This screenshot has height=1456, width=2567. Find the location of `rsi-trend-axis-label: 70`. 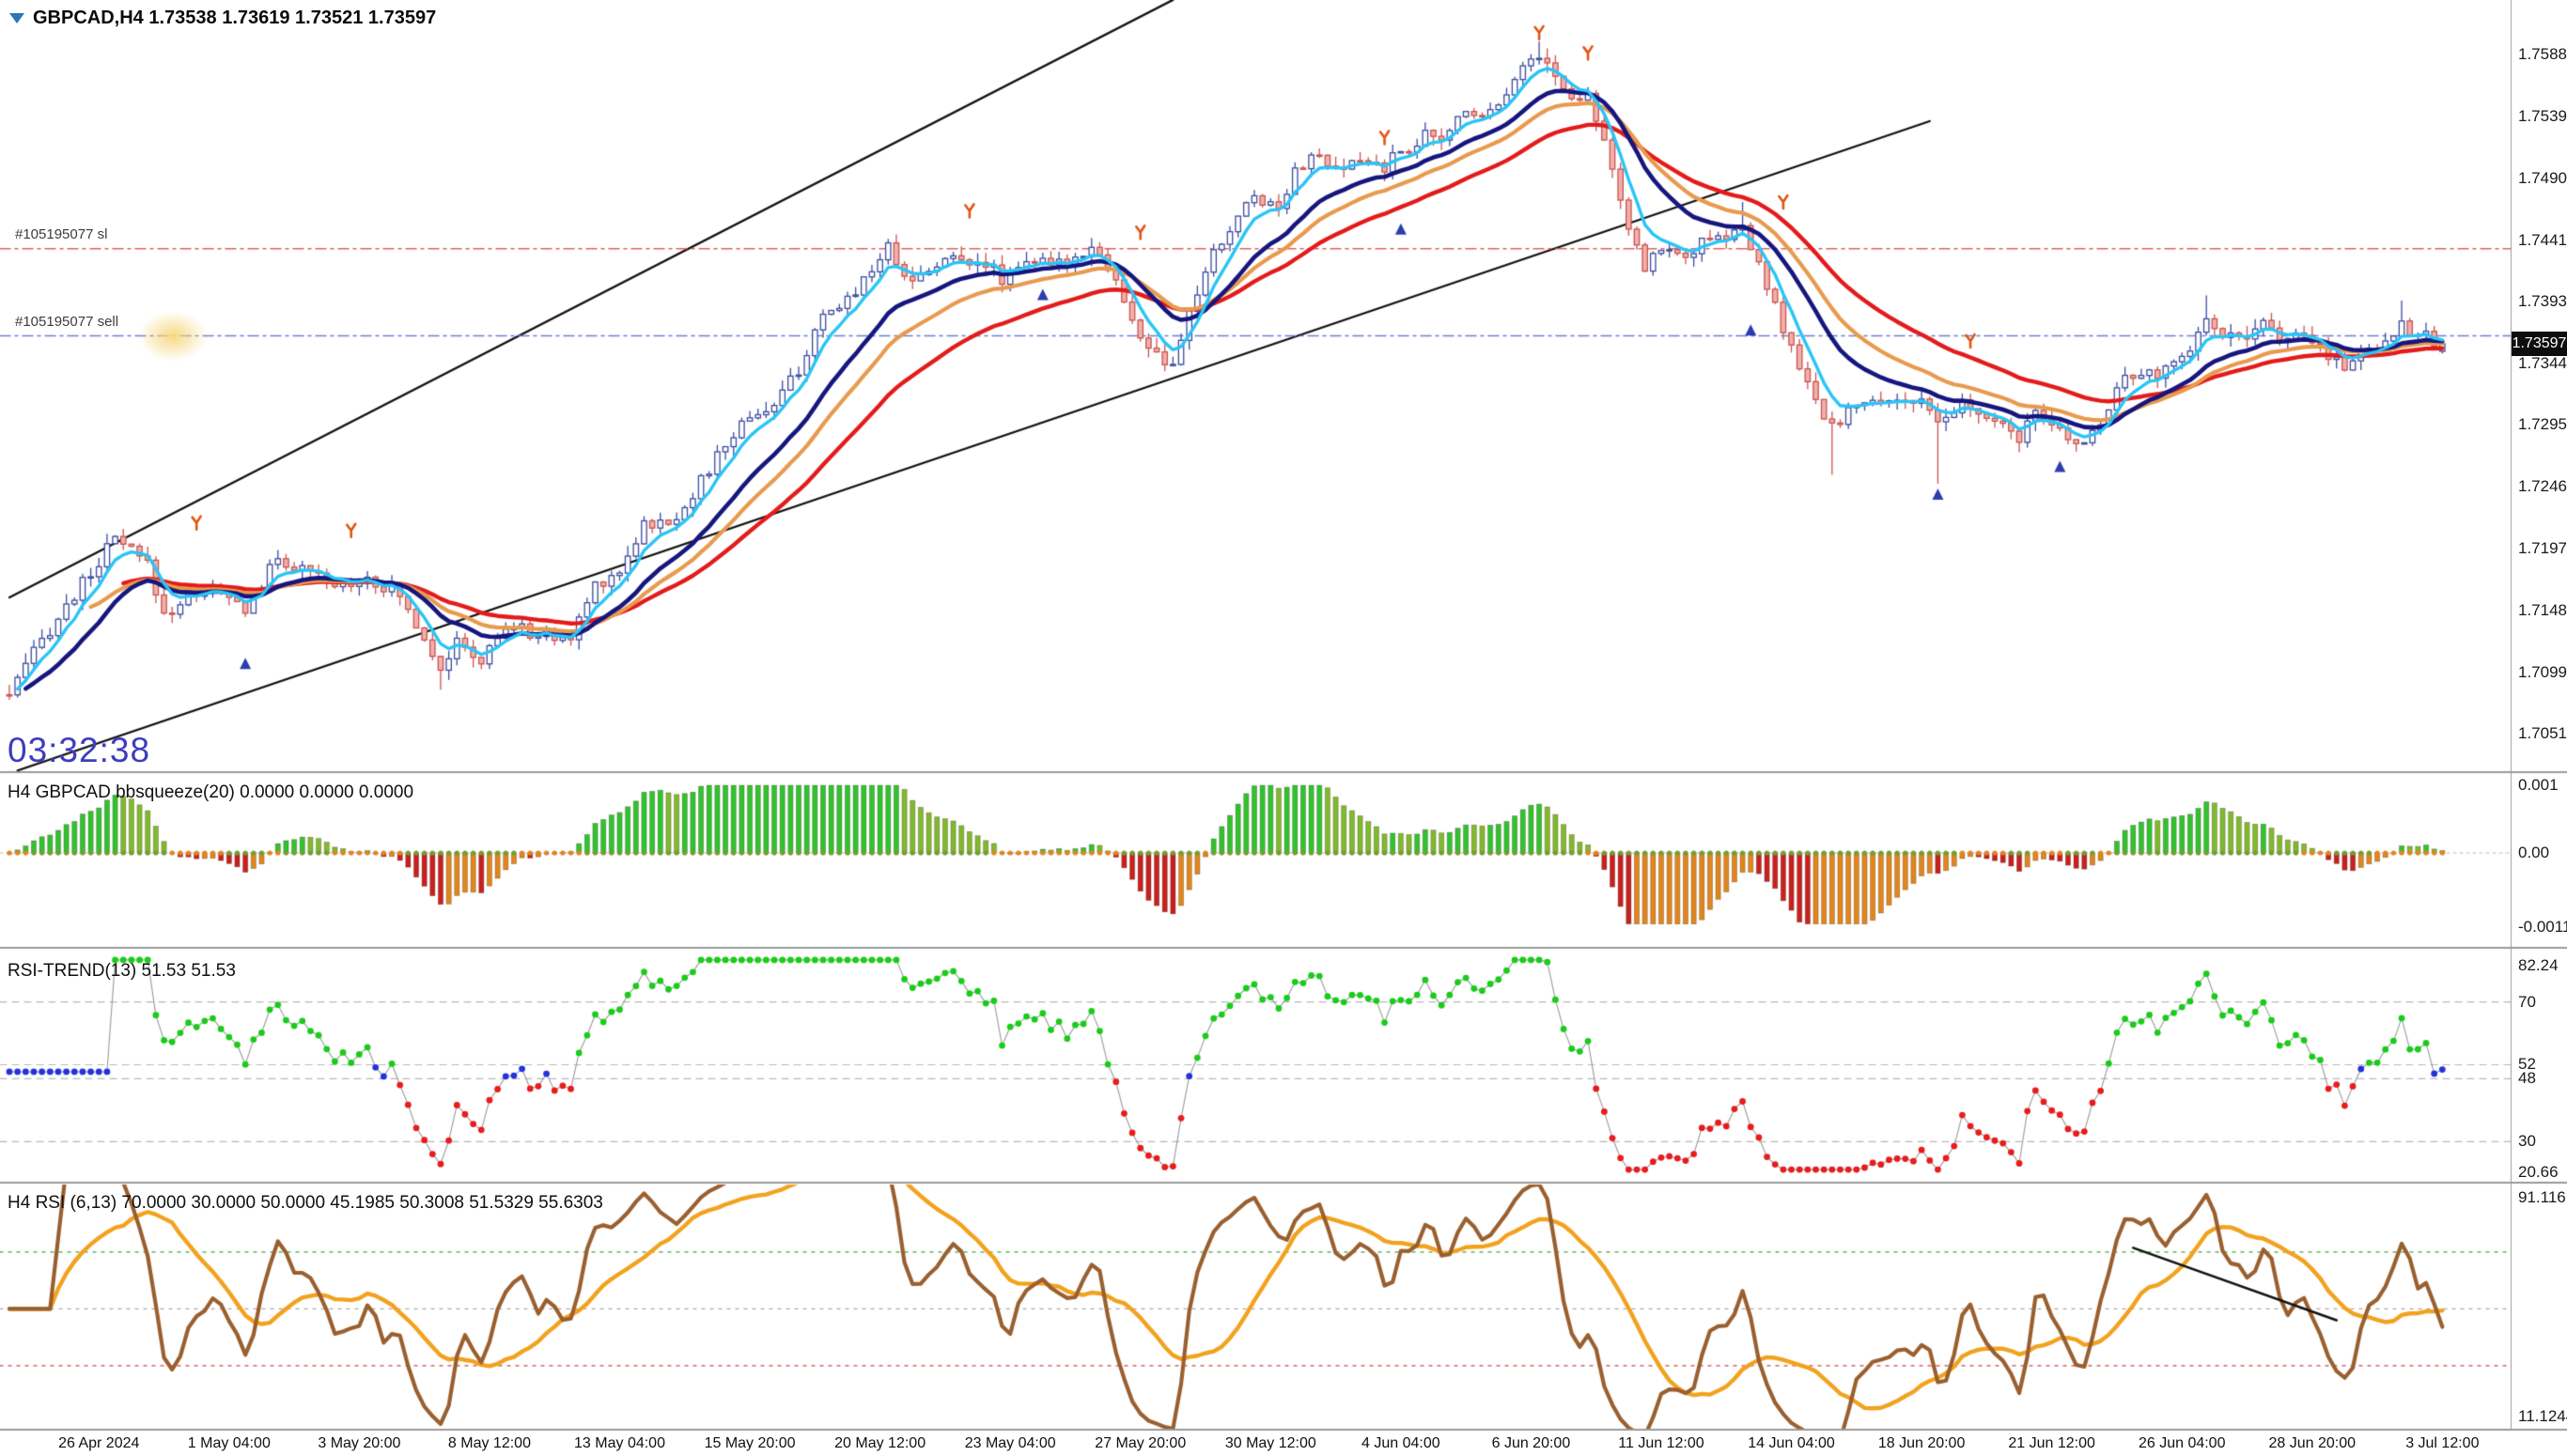

rsi-trend-axis-label: 70 is located at coordinates (2527, 1001).